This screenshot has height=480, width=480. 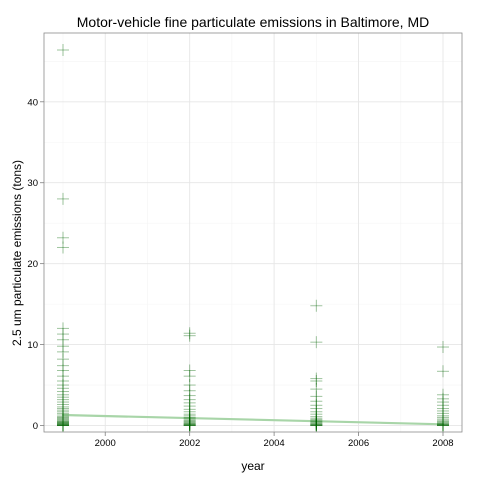 I want to click on y-tick-label: 20, so click(x=32, y=264).